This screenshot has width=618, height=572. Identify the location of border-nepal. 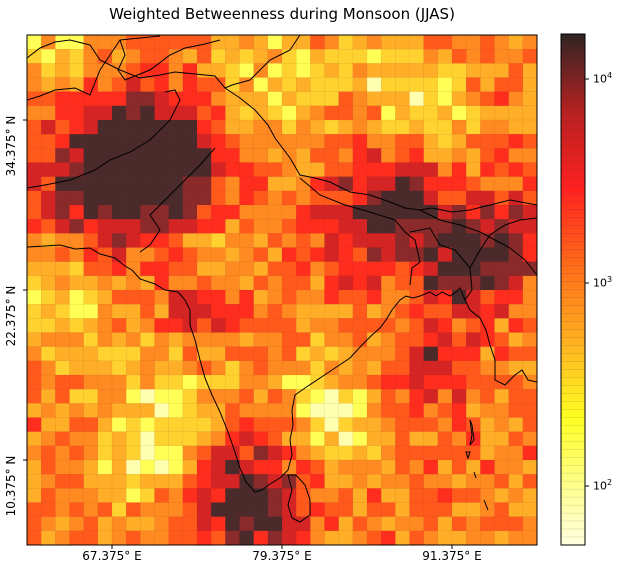
(360, 231).